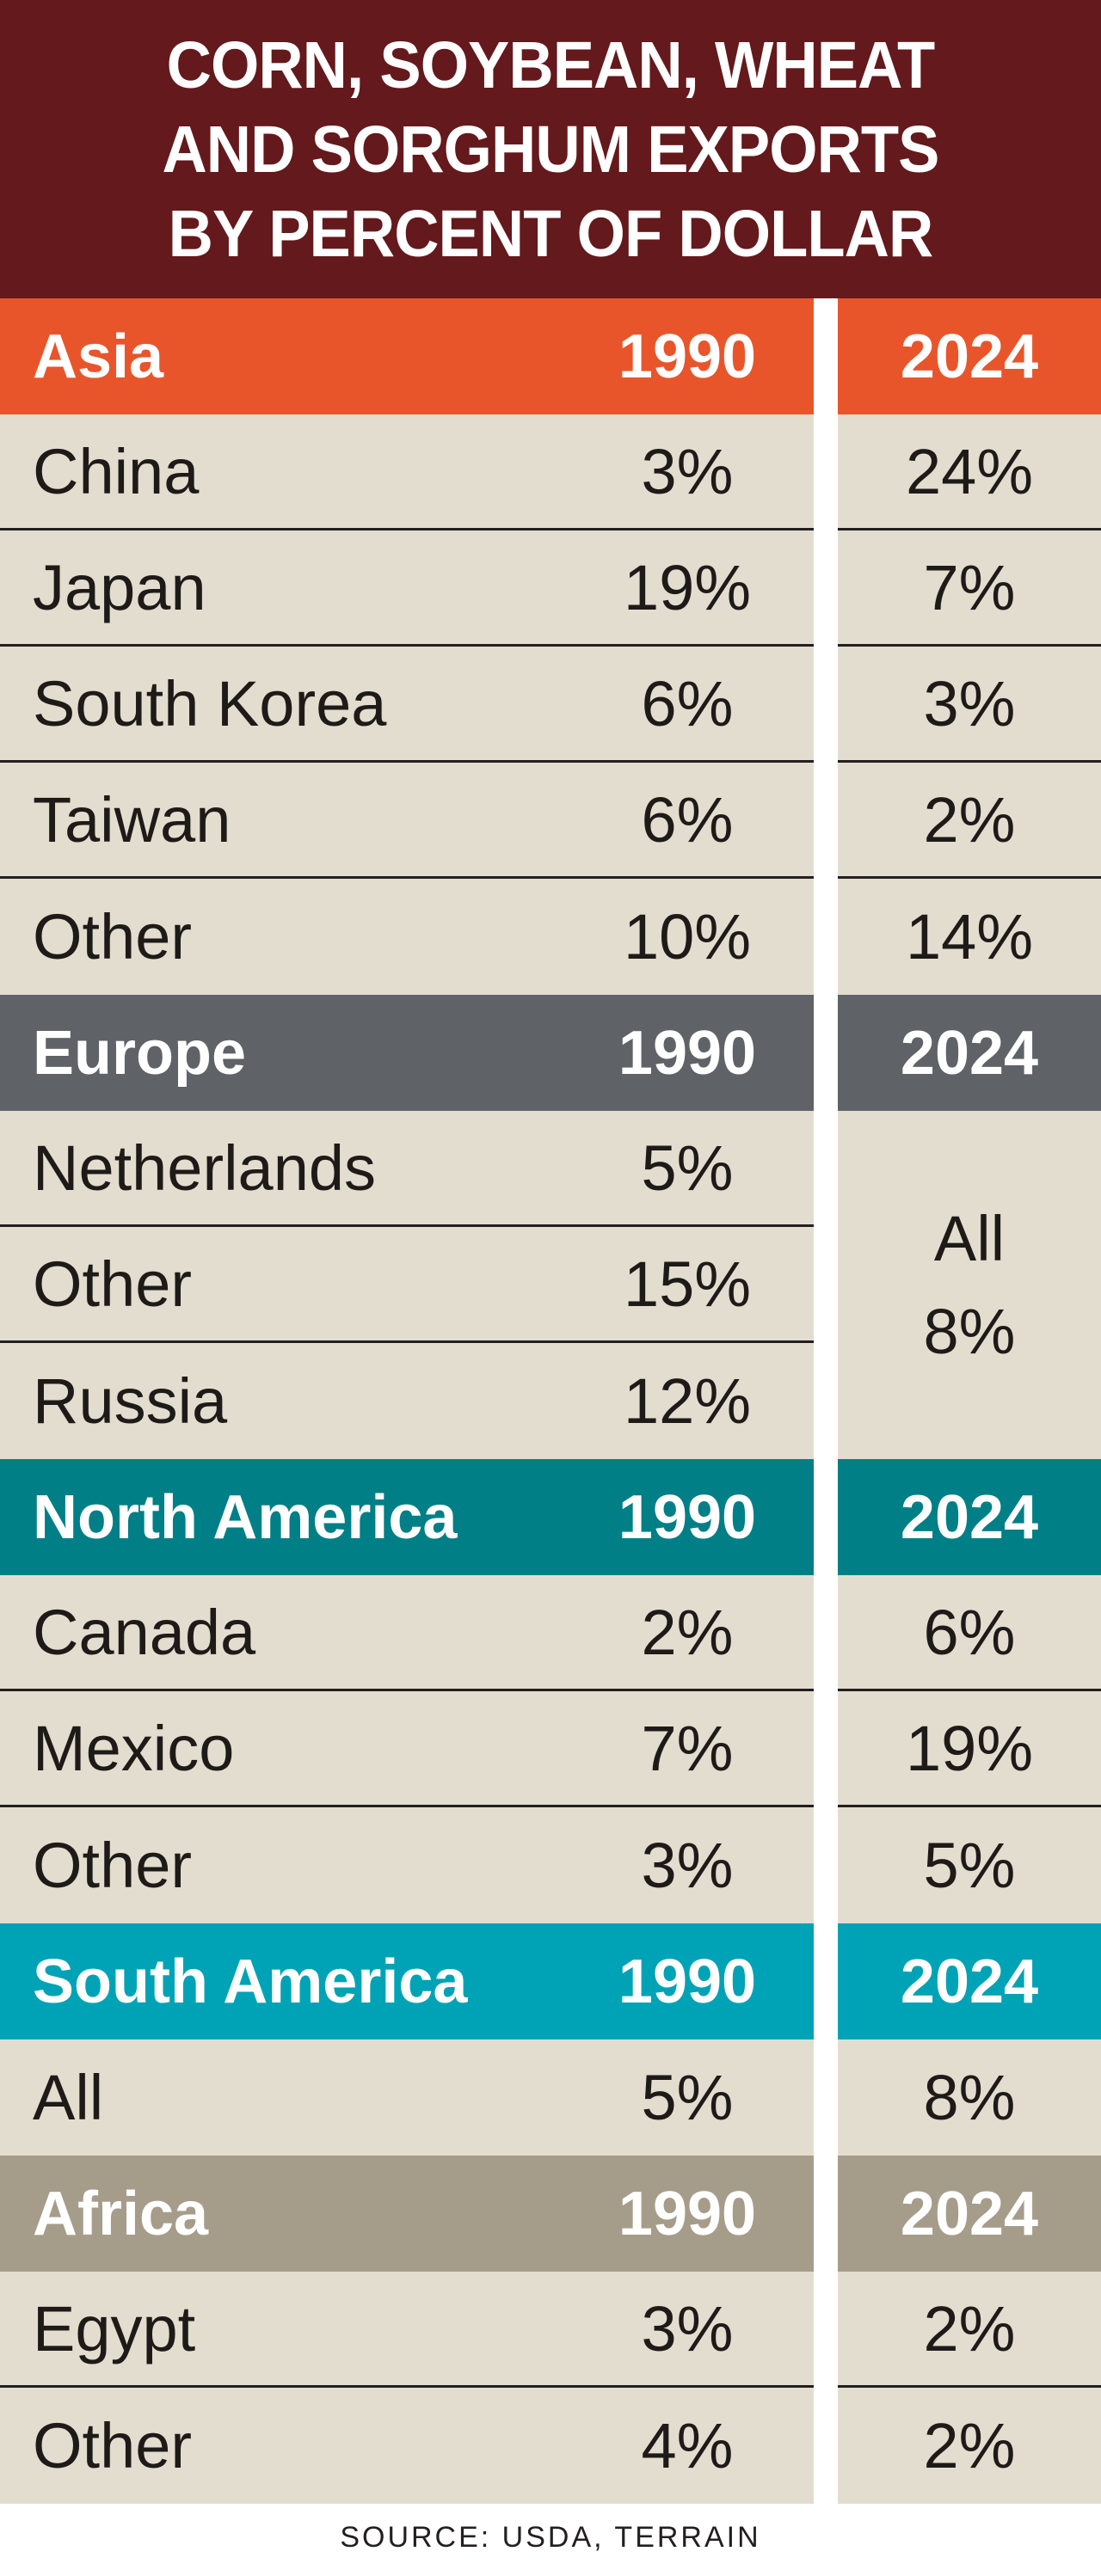 Image resolution: width=1101 pixels, height=2576 pixels. What do you see at coordinates (970, 589) in the screenshot?
I see `value-2024: 7%` at bounding box center [970, 589].